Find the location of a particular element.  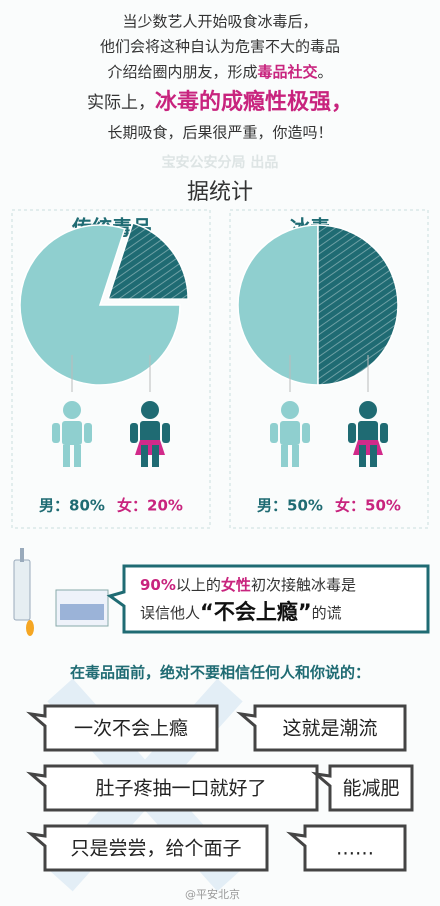

intro-line: 实际上，冰毒的成瘾性极强， is located at coordinates (220, 102).